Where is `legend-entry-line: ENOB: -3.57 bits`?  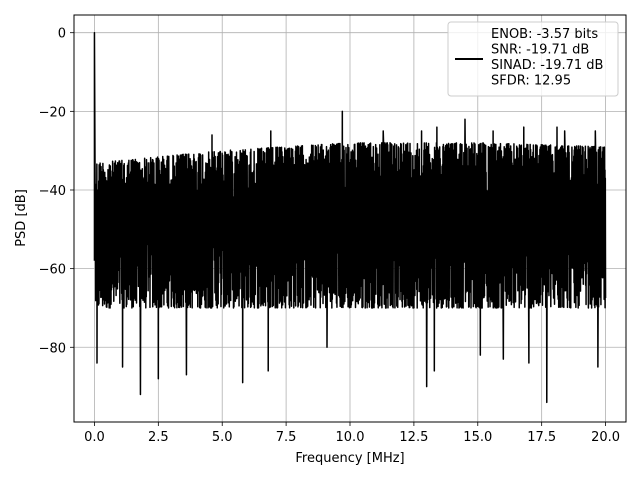 legend-entry-line: ENOB: -3.57 bits is located at coordinates (544, 34).